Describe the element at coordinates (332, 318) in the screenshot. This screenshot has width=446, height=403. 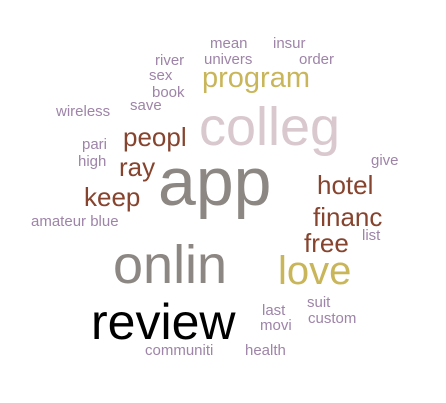
I see `word-custom: custom` at that location.